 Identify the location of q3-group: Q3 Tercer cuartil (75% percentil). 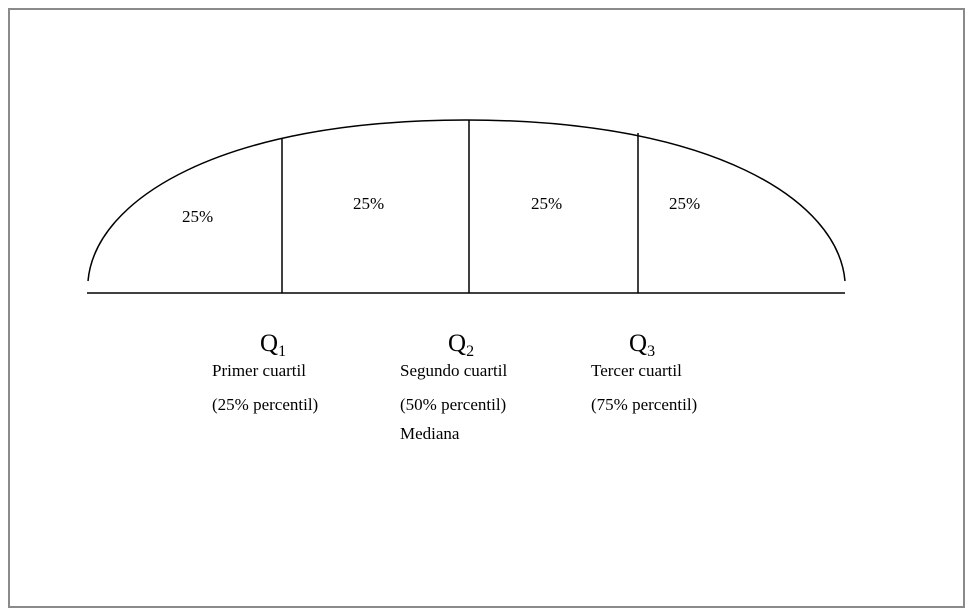
(644, 372).